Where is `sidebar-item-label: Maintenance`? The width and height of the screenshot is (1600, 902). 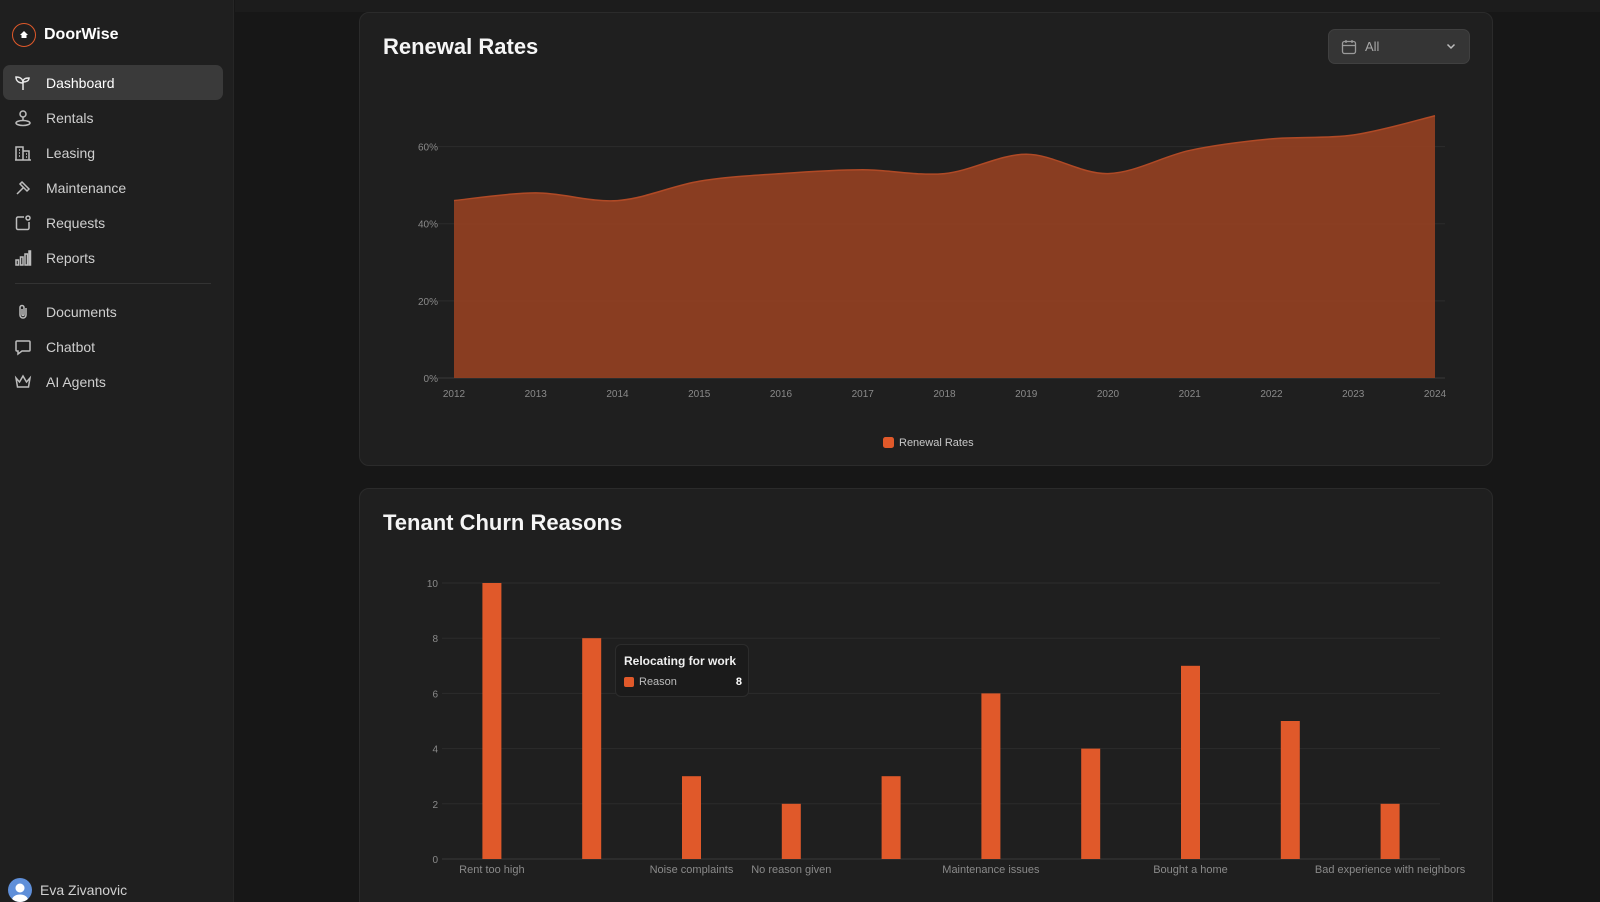
sidebar-item-label: Maintenance is located at coordinates (86, 187).